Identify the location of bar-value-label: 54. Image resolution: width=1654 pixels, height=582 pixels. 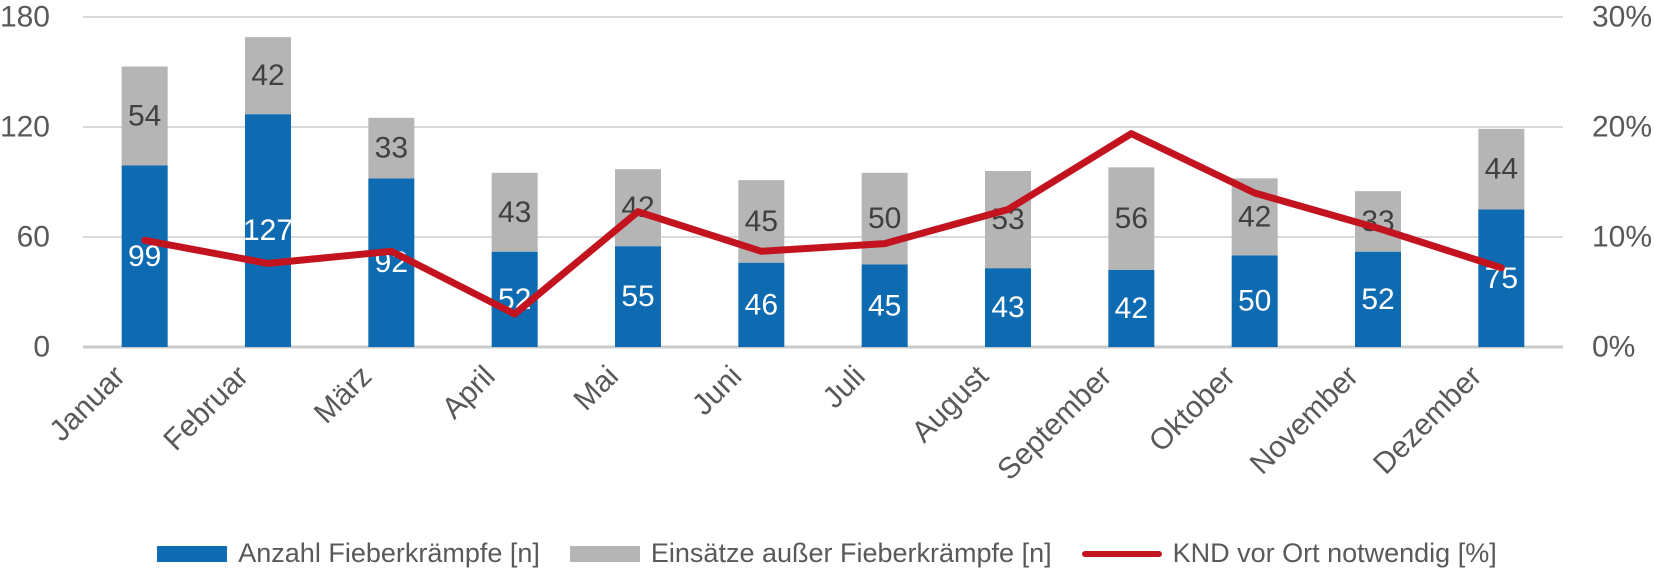
(144, 116).